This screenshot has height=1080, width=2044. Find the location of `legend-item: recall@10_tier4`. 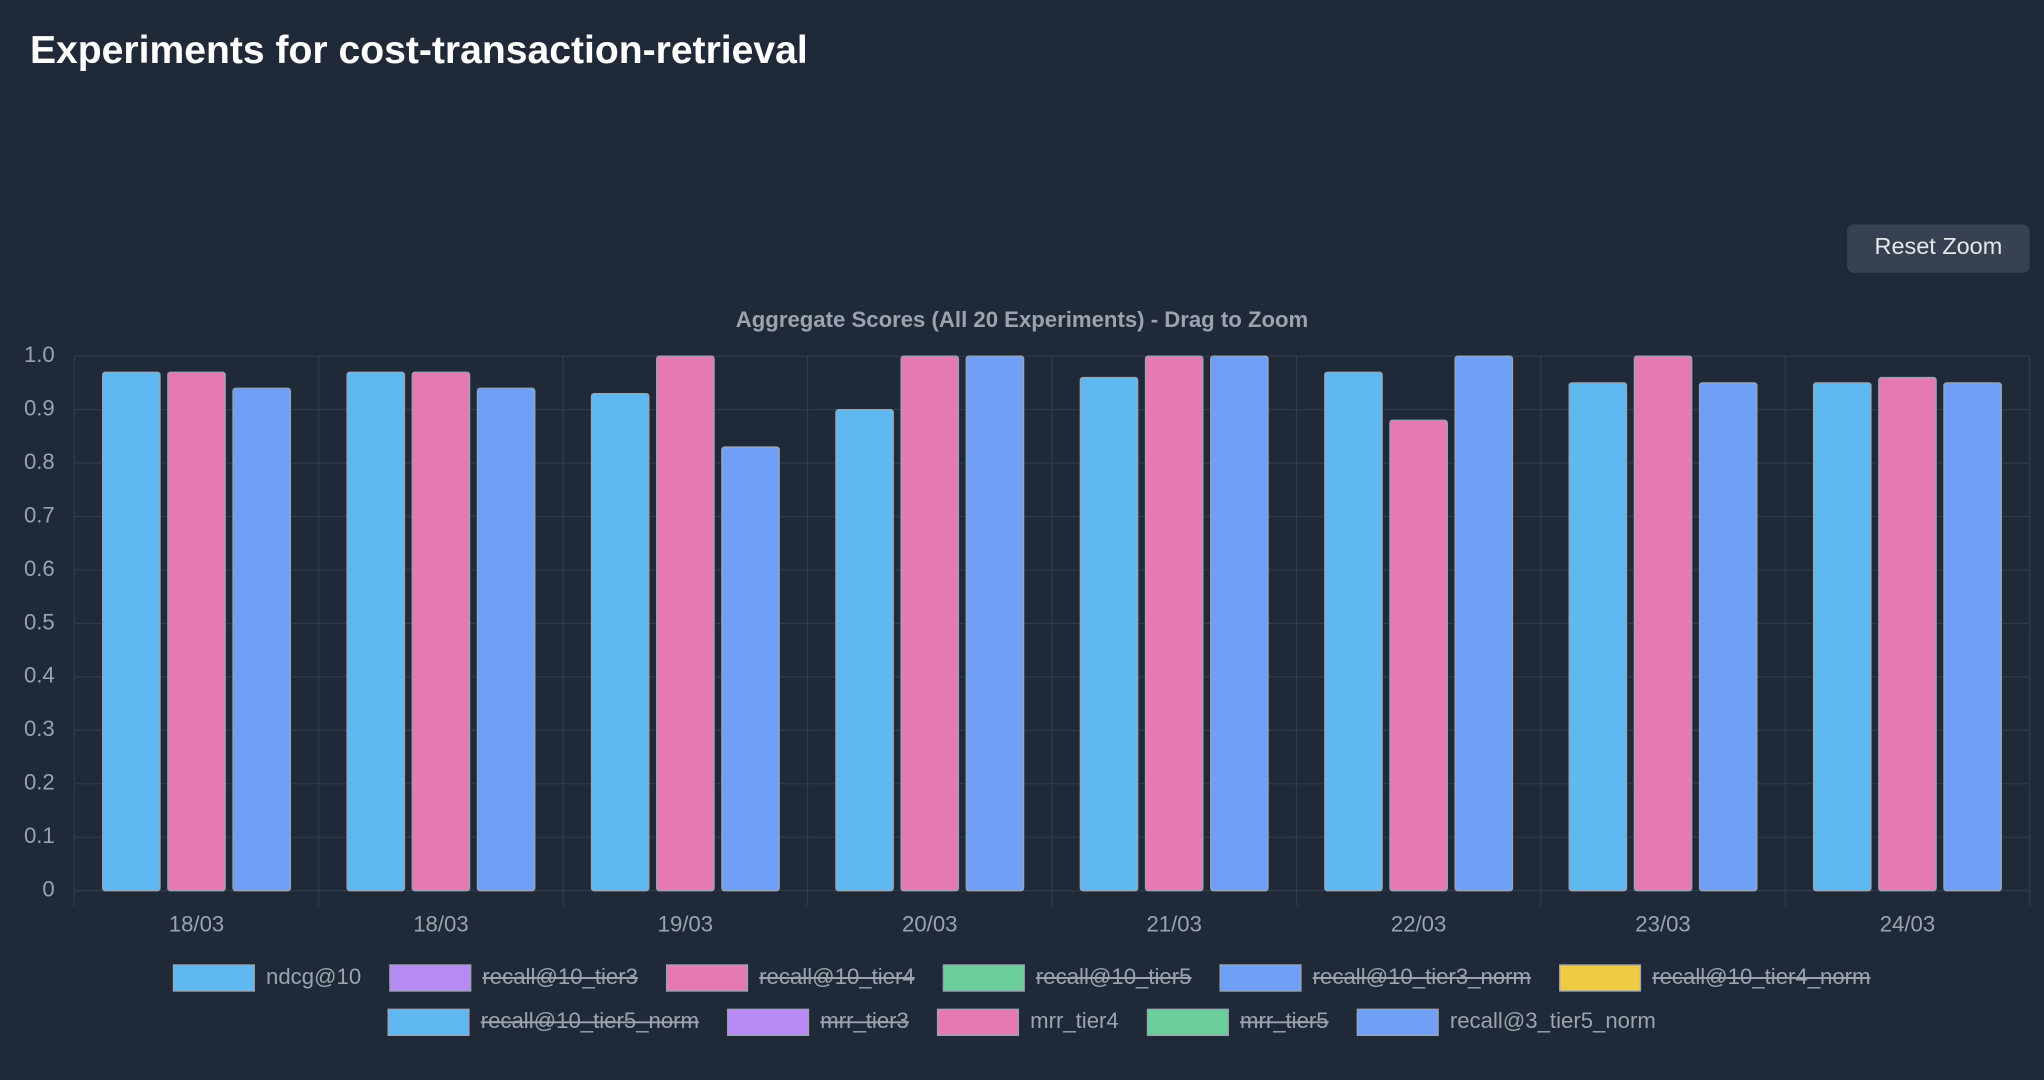

legend-item: recall@10_tier4 is located at coordinates (790, 978).